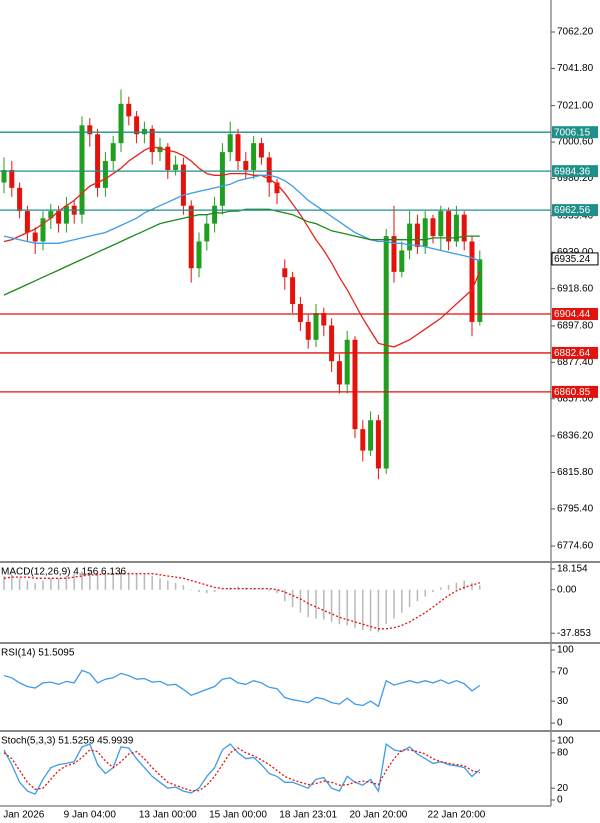 The height and width of the screenshot is (823, 600). What do you see at coordinates (575, 436) in the screenshot?
I see `y-tick-label: 6836.20` at bounding box center [575, 436].